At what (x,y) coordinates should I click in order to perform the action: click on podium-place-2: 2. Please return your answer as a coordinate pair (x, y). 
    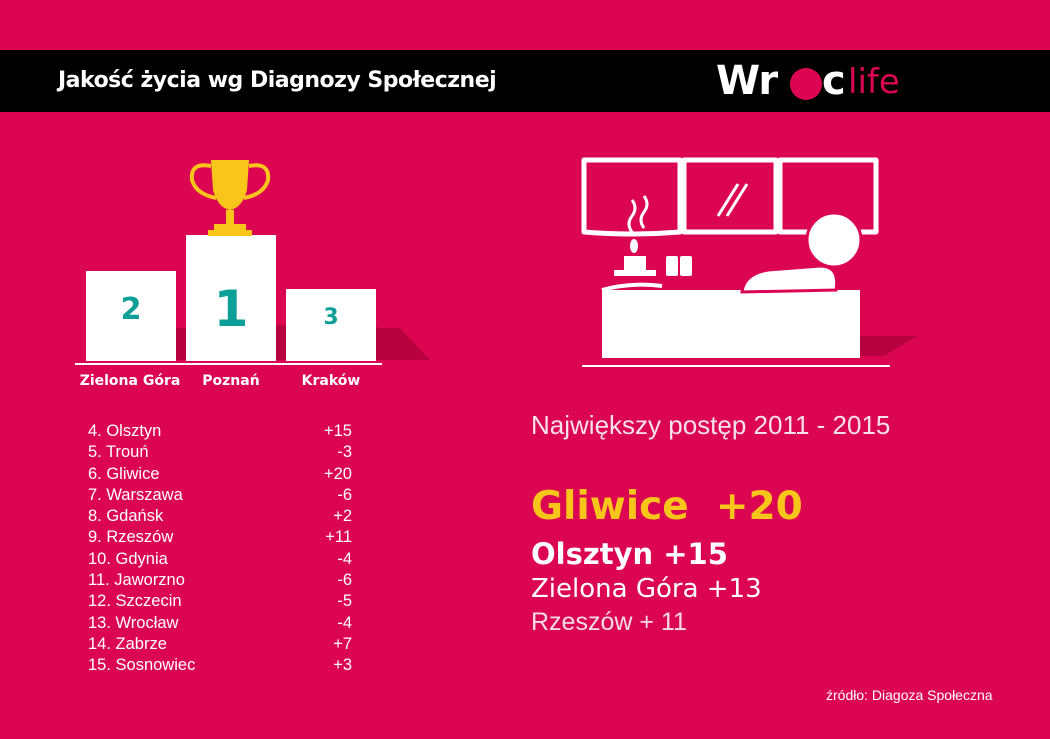
    Looking at the image, I should click on (131, 309).